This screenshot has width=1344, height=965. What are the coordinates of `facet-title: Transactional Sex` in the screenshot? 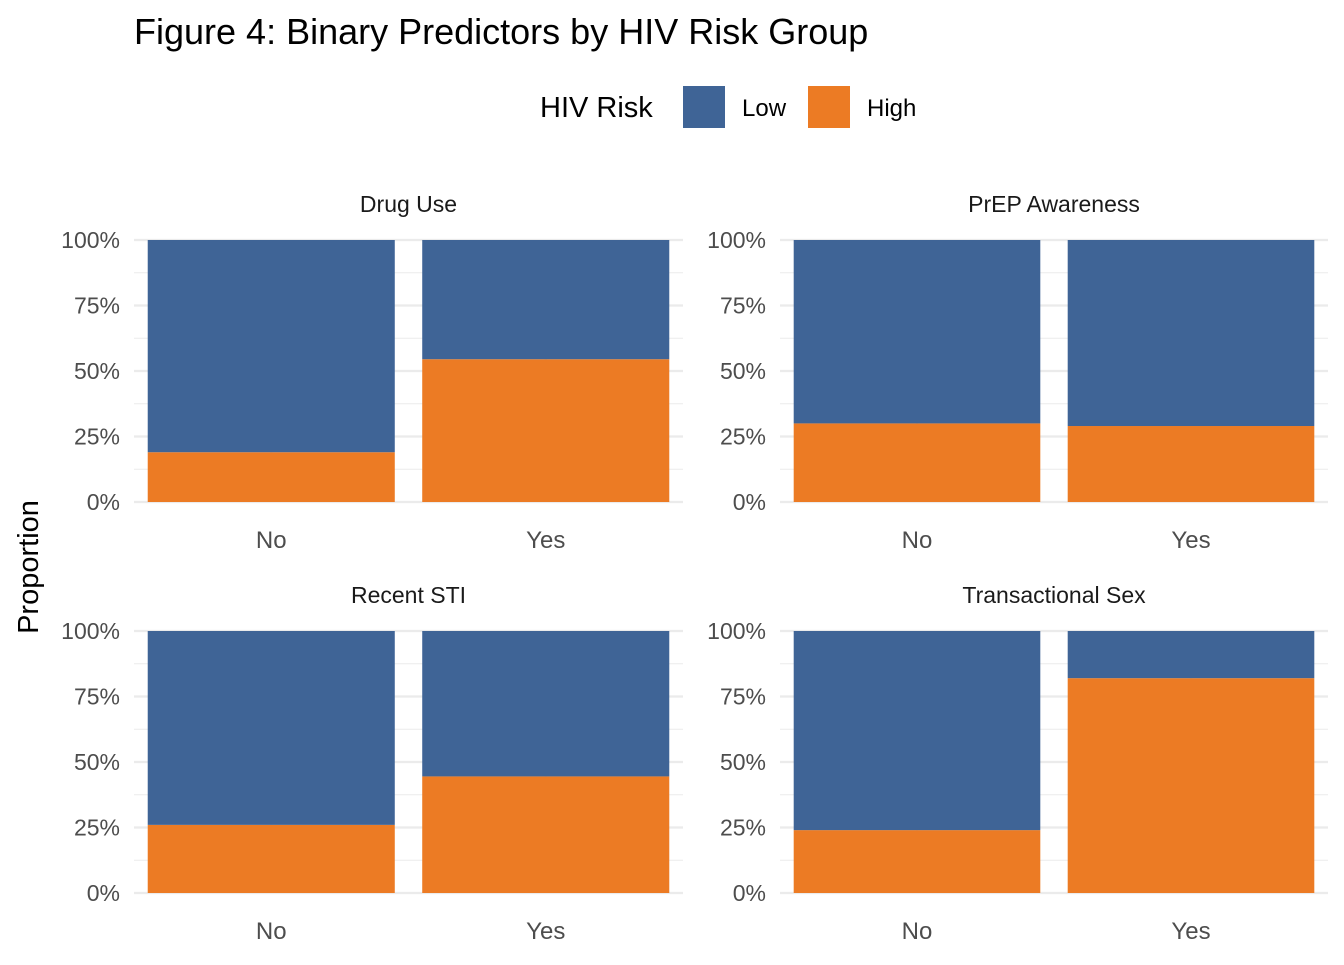 It's located at (1054, 595).